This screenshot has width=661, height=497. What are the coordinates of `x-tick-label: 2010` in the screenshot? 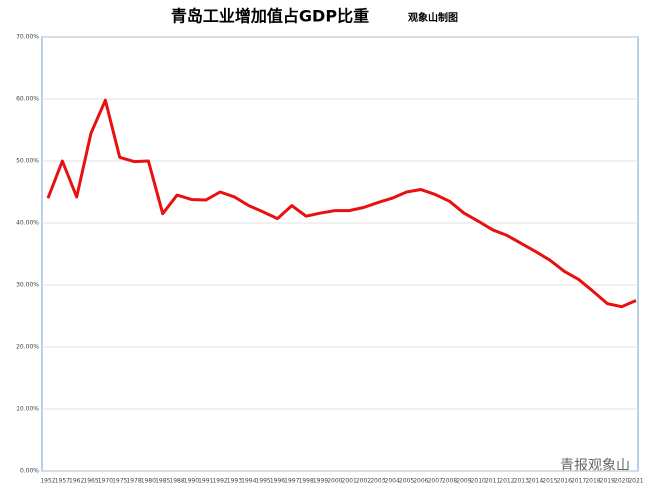 It's located at (478, 481).